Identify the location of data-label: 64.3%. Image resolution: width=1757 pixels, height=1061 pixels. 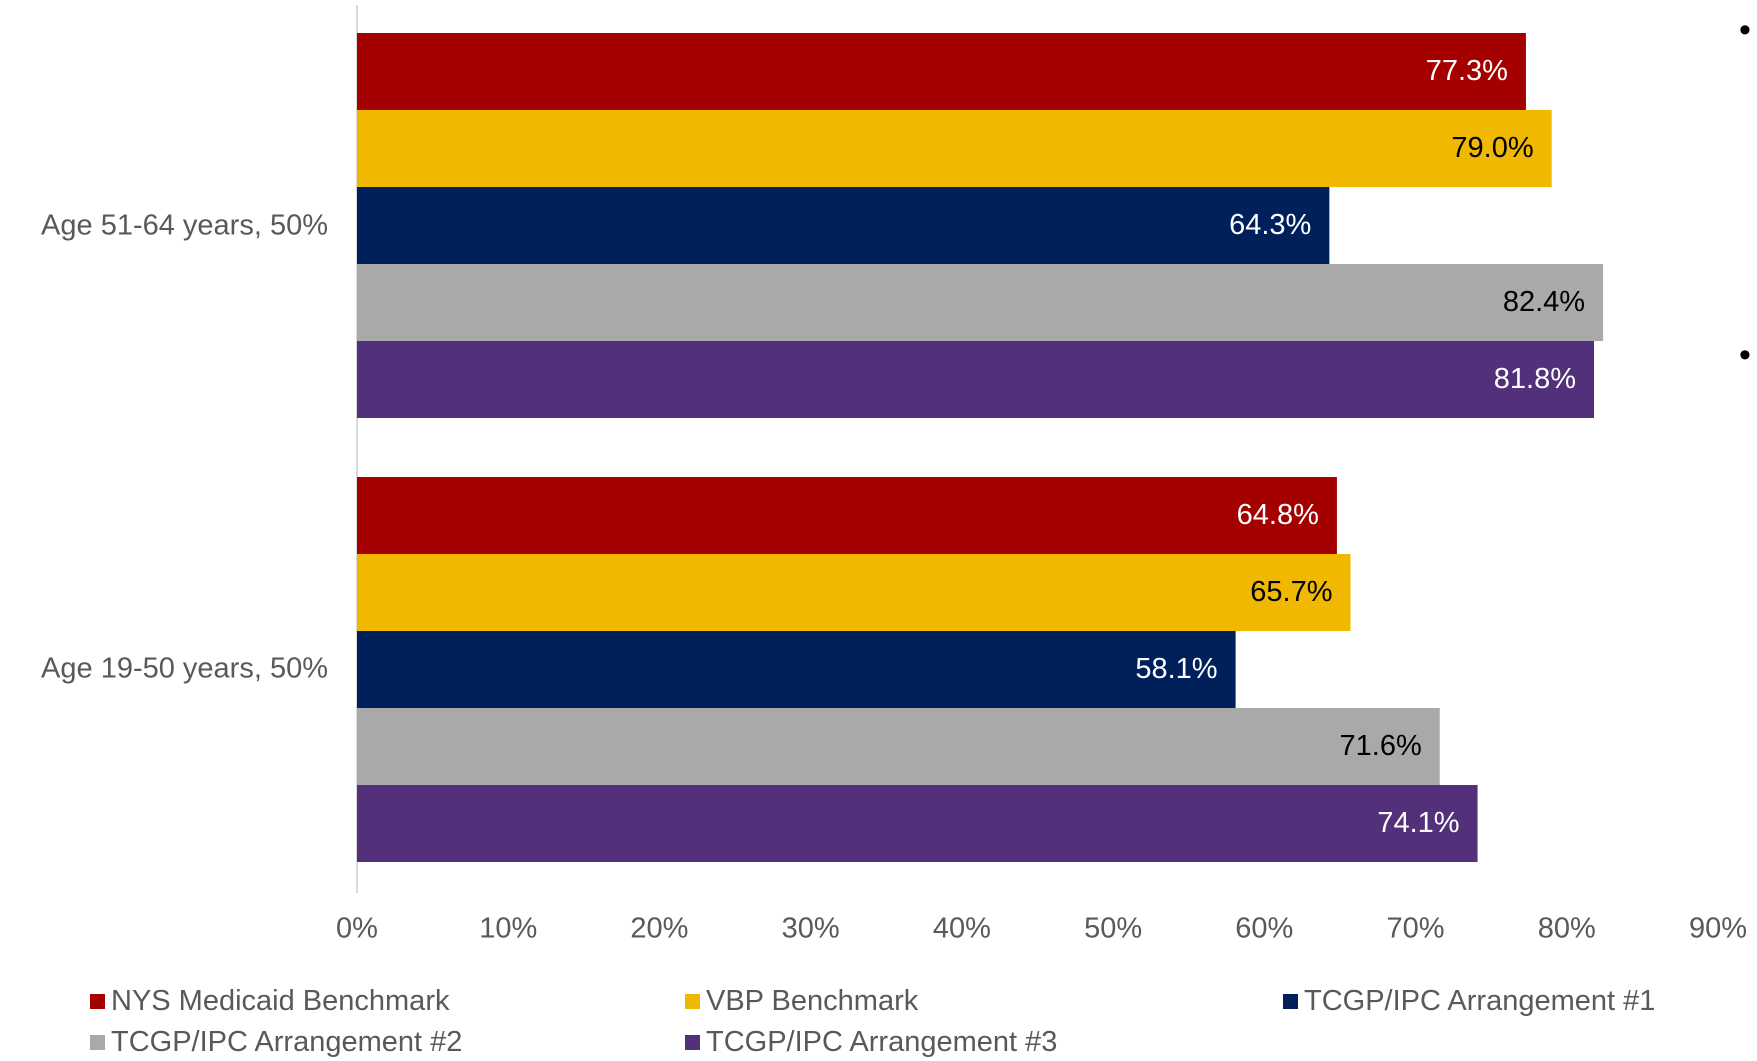
(1270, 225).